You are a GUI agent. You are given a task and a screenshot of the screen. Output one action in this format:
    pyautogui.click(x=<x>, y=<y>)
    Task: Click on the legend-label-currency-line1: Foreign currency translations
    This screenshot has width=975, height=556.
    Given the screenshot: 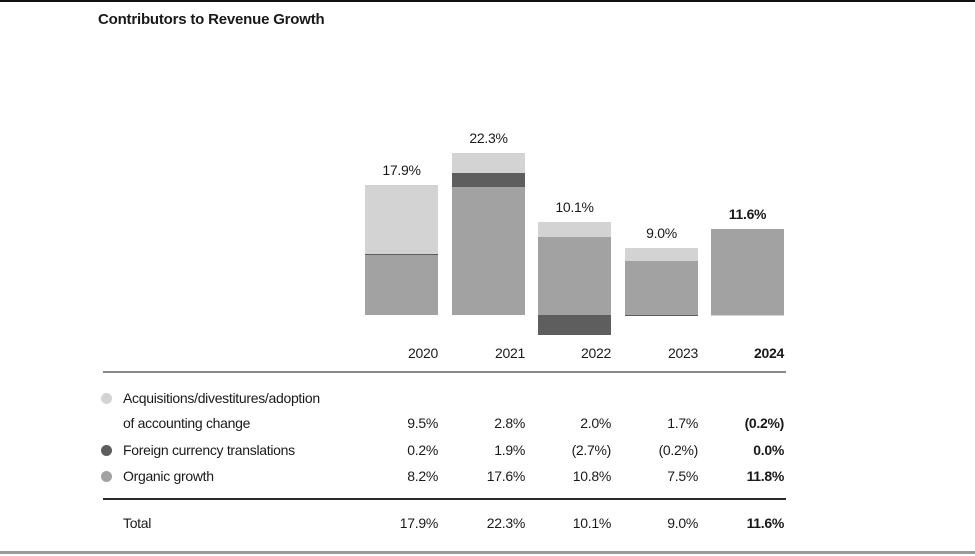 What is the action you would take?
    pyautogui.click(x=209, y=450)
    